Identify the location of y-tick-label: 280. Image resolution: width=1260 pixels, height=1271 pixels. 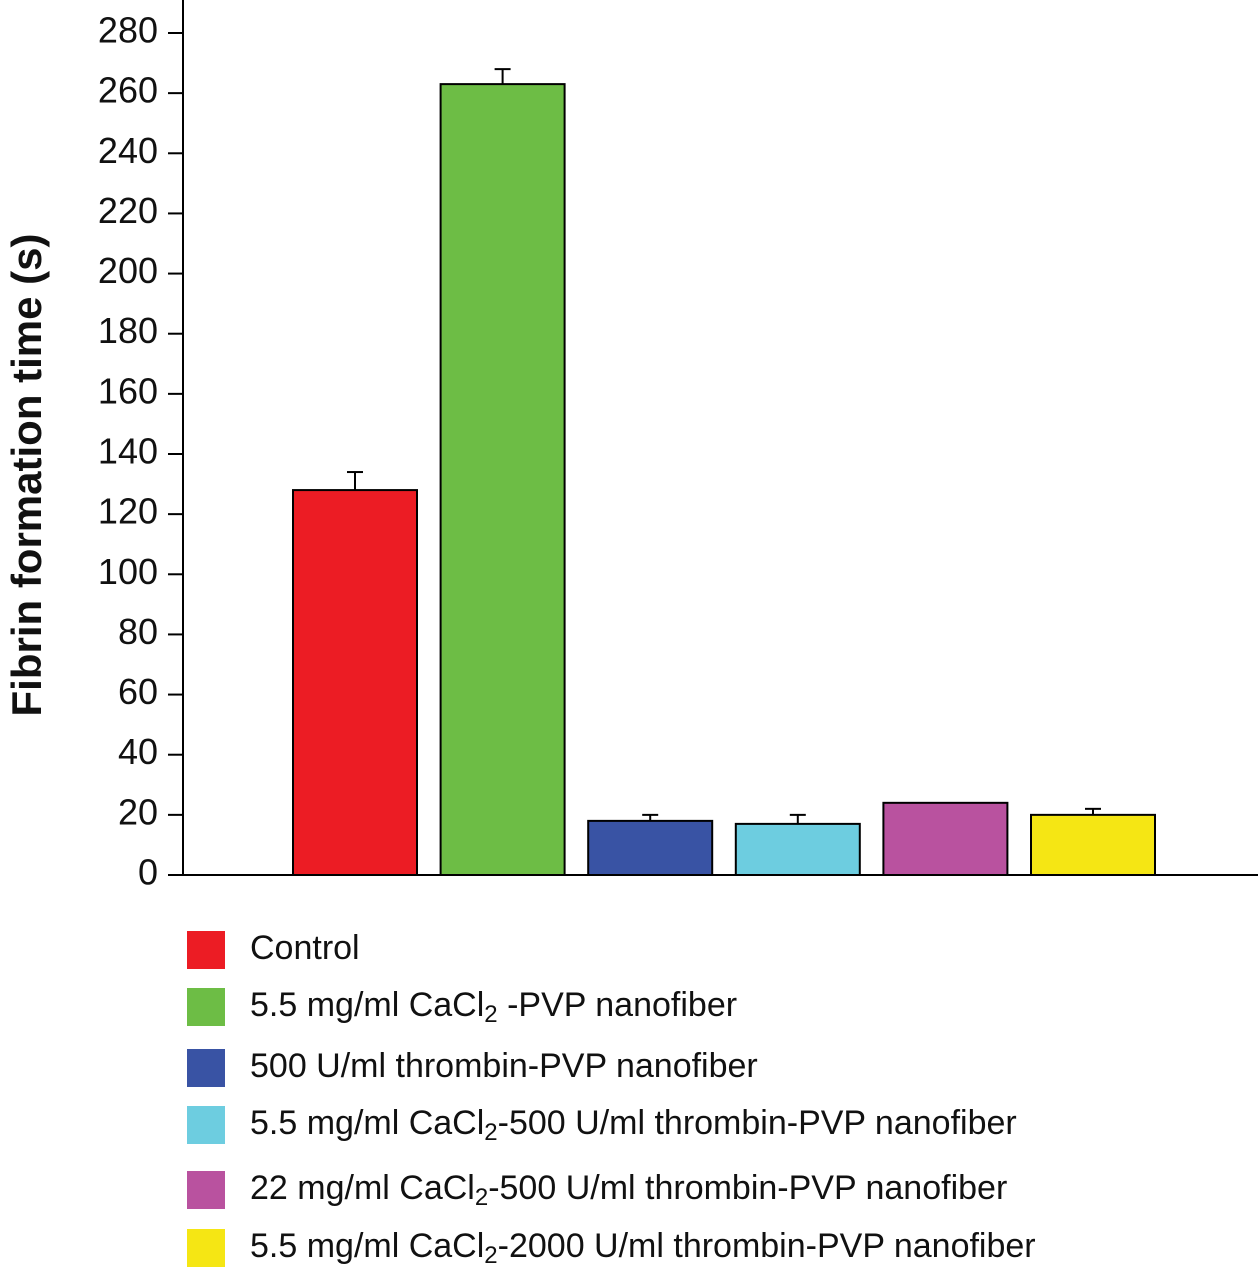
(128, 30).